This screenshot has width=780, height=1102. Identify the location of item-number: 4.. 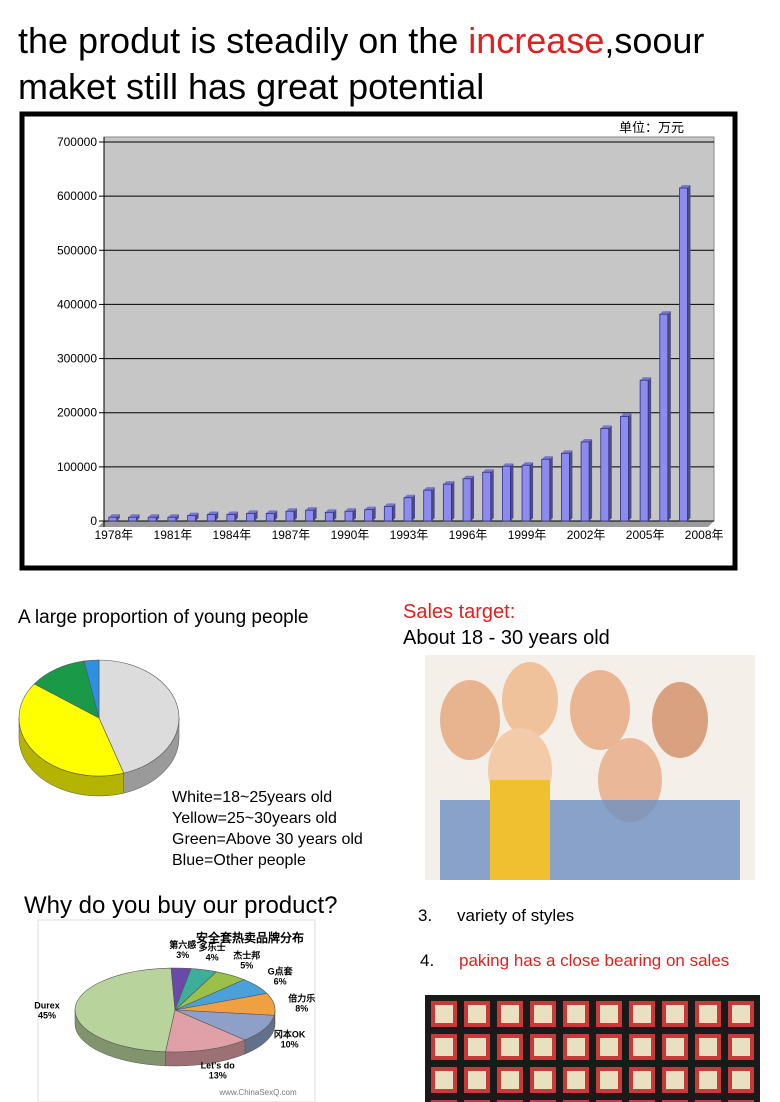
(427, 960).